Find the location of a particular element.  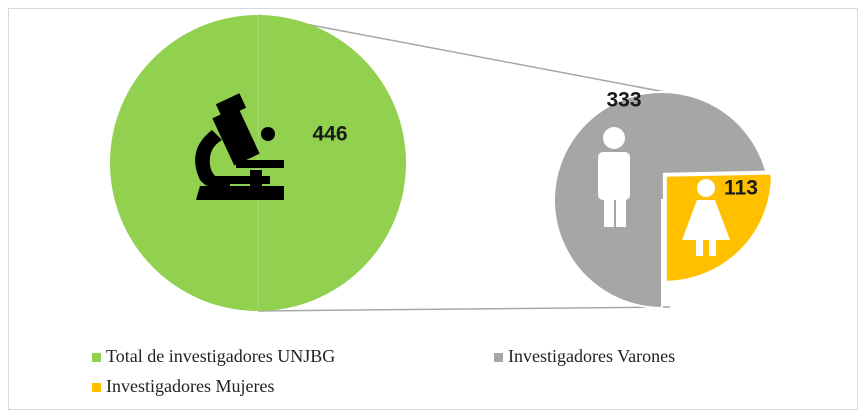

data-label: 113 is located at coordinates (741, 188).